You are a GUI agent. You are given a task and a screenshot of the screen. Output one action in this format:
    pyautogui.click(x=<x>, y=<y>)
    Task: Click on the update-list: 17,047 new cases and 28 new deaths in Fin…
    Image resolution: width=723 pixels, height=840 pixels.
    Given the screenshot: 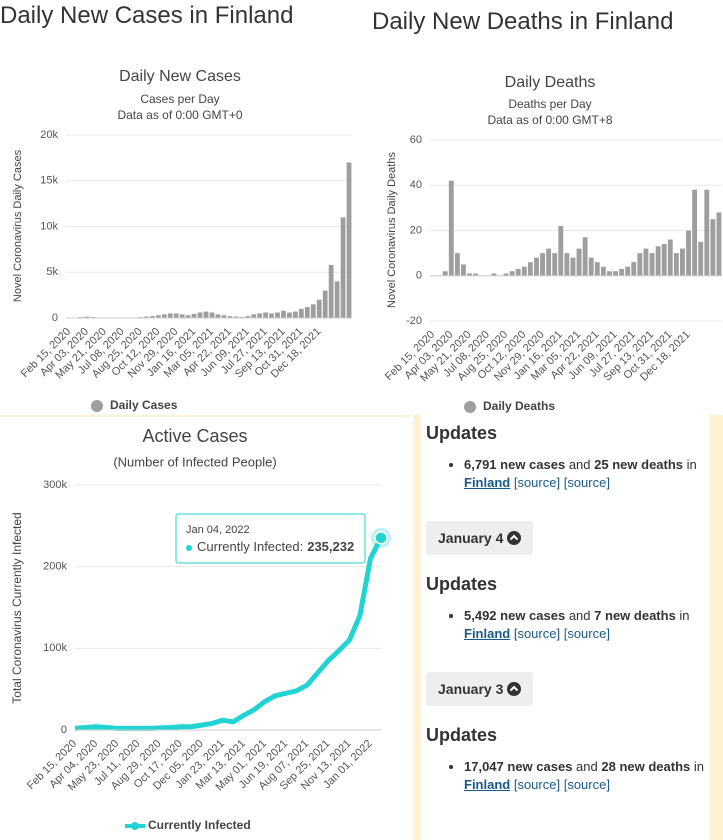 What is the action you would take?
    pyautogui.click(x=567, y=776)
    